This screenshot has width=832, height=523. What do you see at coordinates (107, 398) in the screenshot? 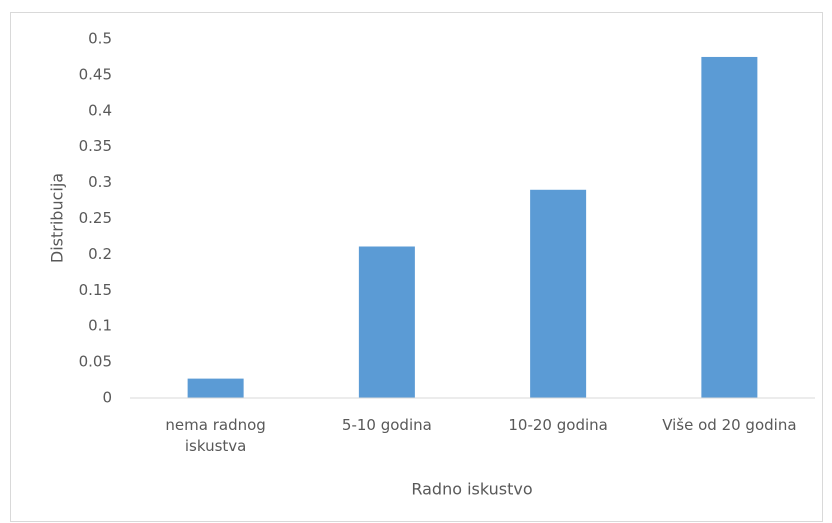
I see `y-tick-label: 0` at bounding box center [107, 398].